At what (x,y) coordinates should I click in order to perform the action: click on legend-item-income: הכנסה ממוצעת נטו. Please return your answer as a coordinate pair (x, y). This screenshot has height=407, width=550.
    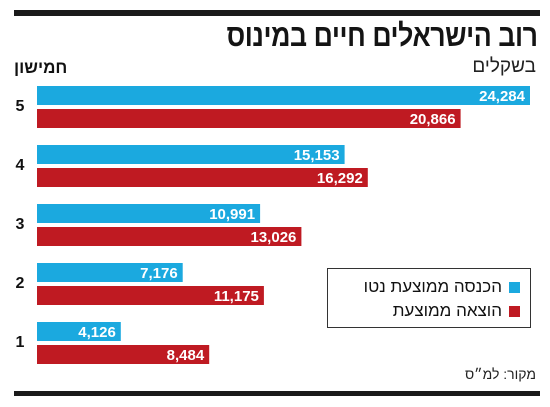
    Looking at the image, I should click on (442, 287).